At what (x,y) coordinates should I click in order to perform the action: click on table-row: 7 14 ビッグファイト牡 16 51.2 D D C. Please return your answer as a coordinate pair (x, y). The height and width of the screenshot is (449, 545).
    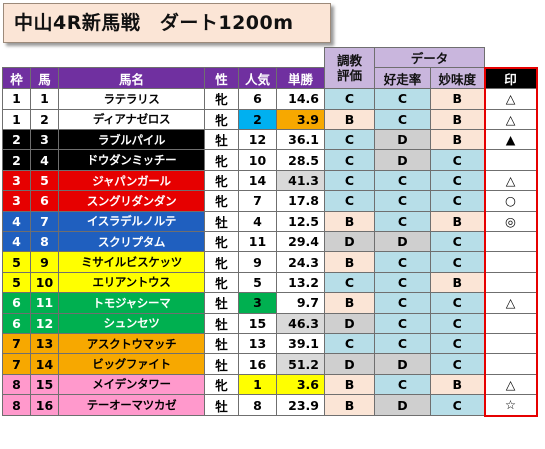
    Looking at the image, I should click on (270, 364).